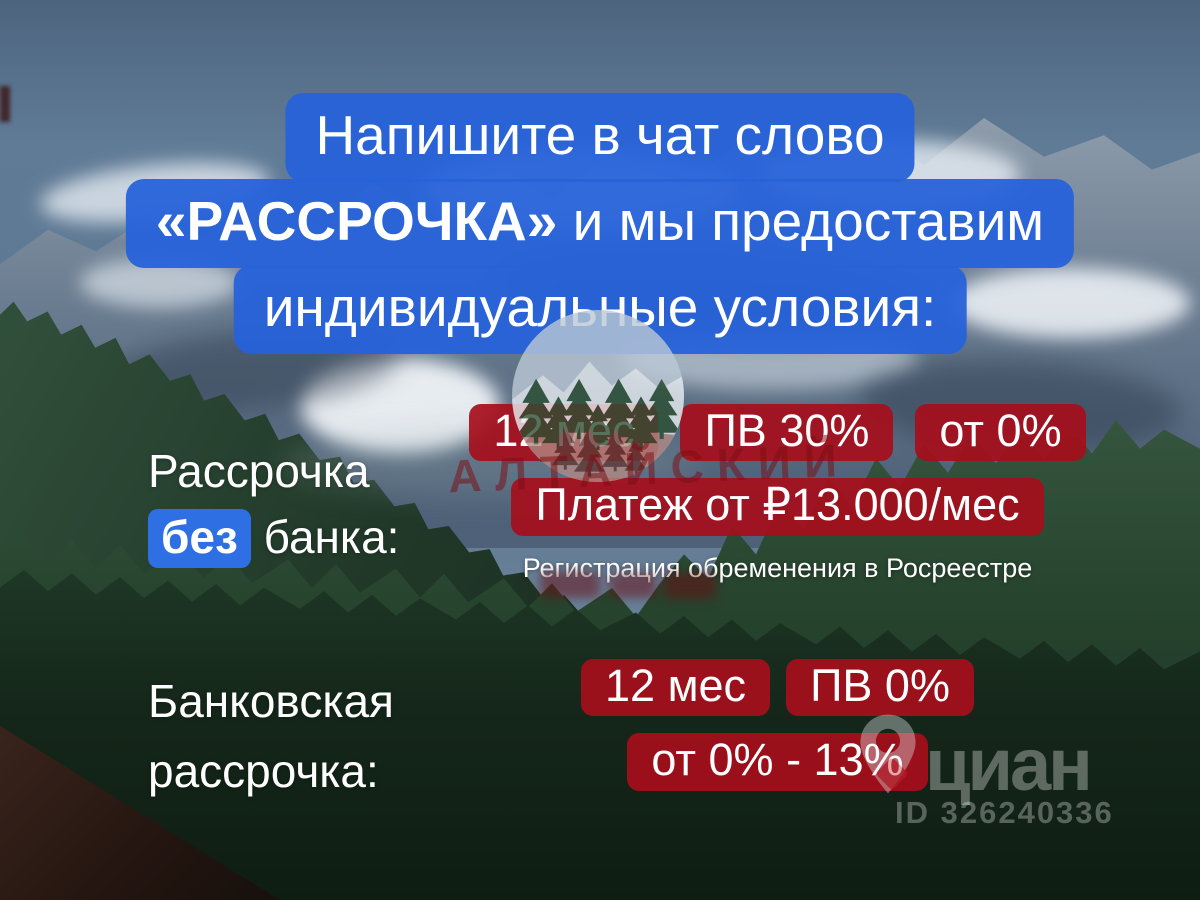 This screenshot has width=1200, height=900. What do you see at coordinates (777, 762) in the screenshot?
I see `badge-rate-bank: от 0% - 13%` at bounding box center [777, 762].